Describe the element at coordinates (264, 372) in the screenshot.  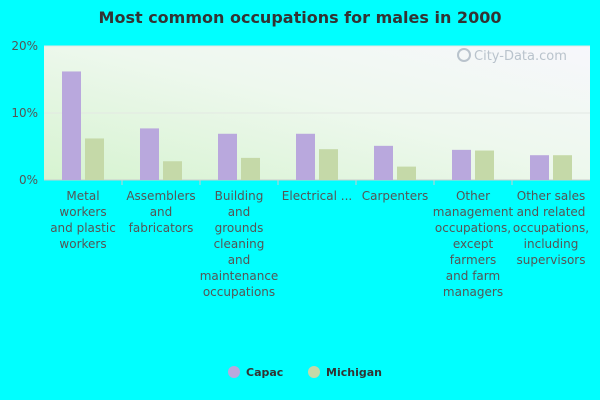
I see `legend-label: Capac` at that location.